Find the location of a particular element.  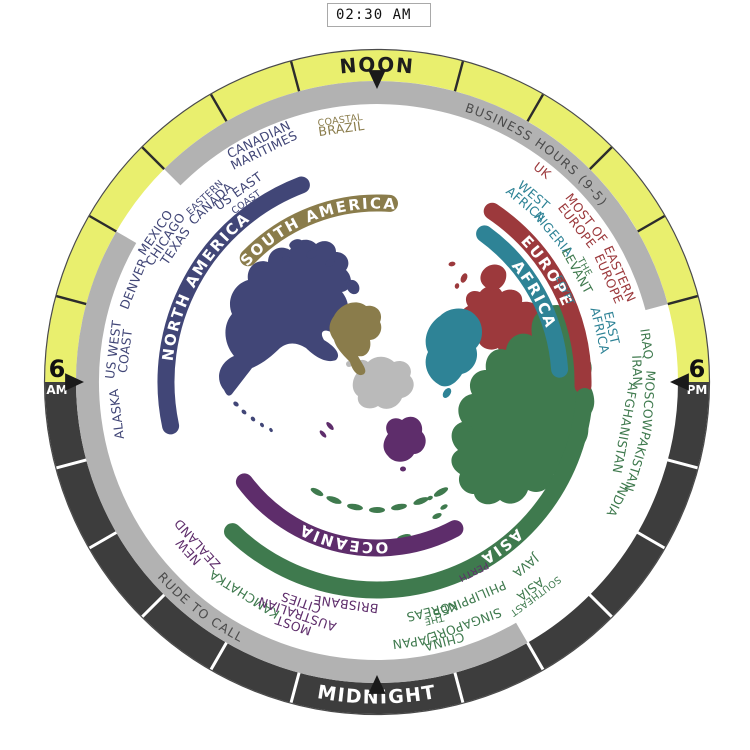

region-label-line: IRAN is located at coordinates (637, 371).